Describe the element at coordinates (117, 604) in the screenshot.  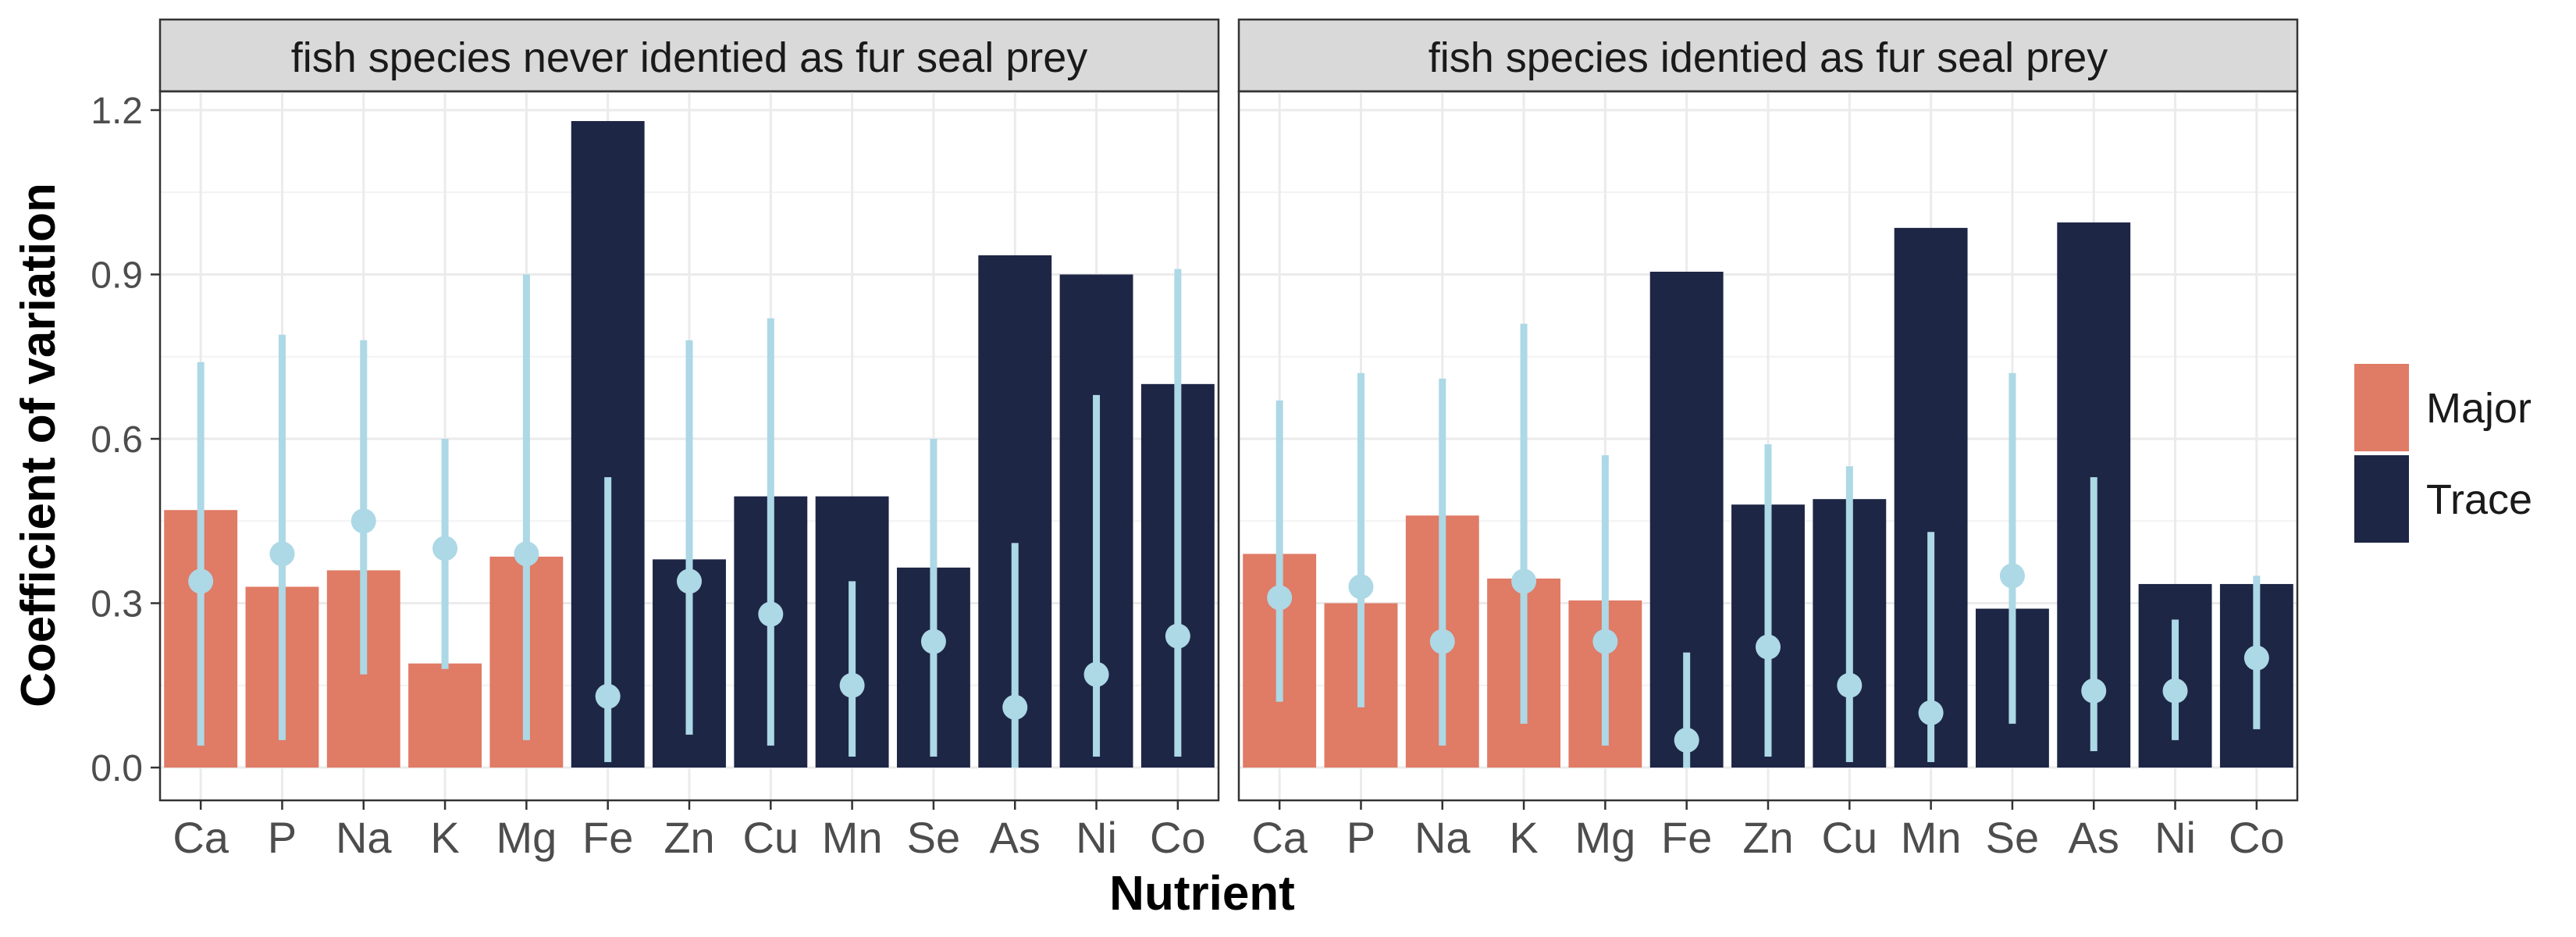
I see `y-tick-label: 0.3` at that location.